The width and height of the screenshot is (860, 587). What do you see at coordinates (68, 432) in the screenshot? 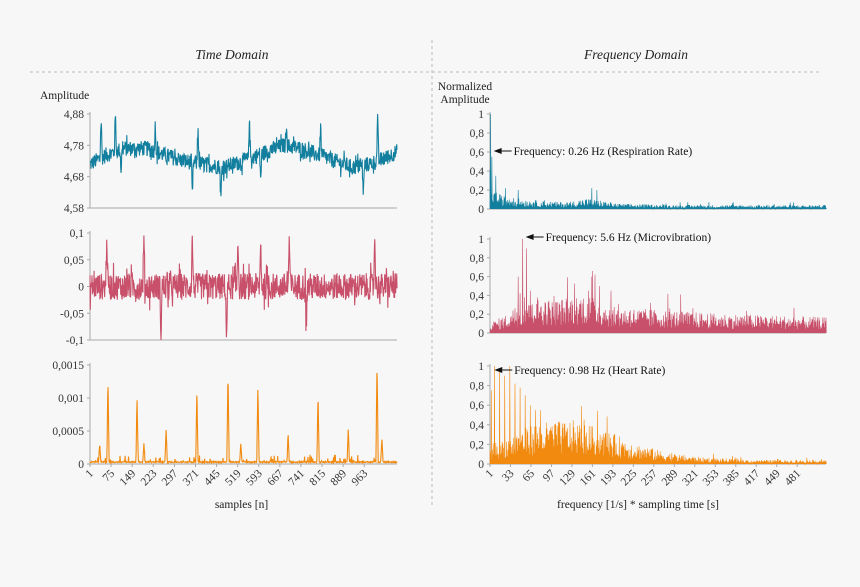
I see `y-tick-label: 0,0005` at bounding box center [68, 432].